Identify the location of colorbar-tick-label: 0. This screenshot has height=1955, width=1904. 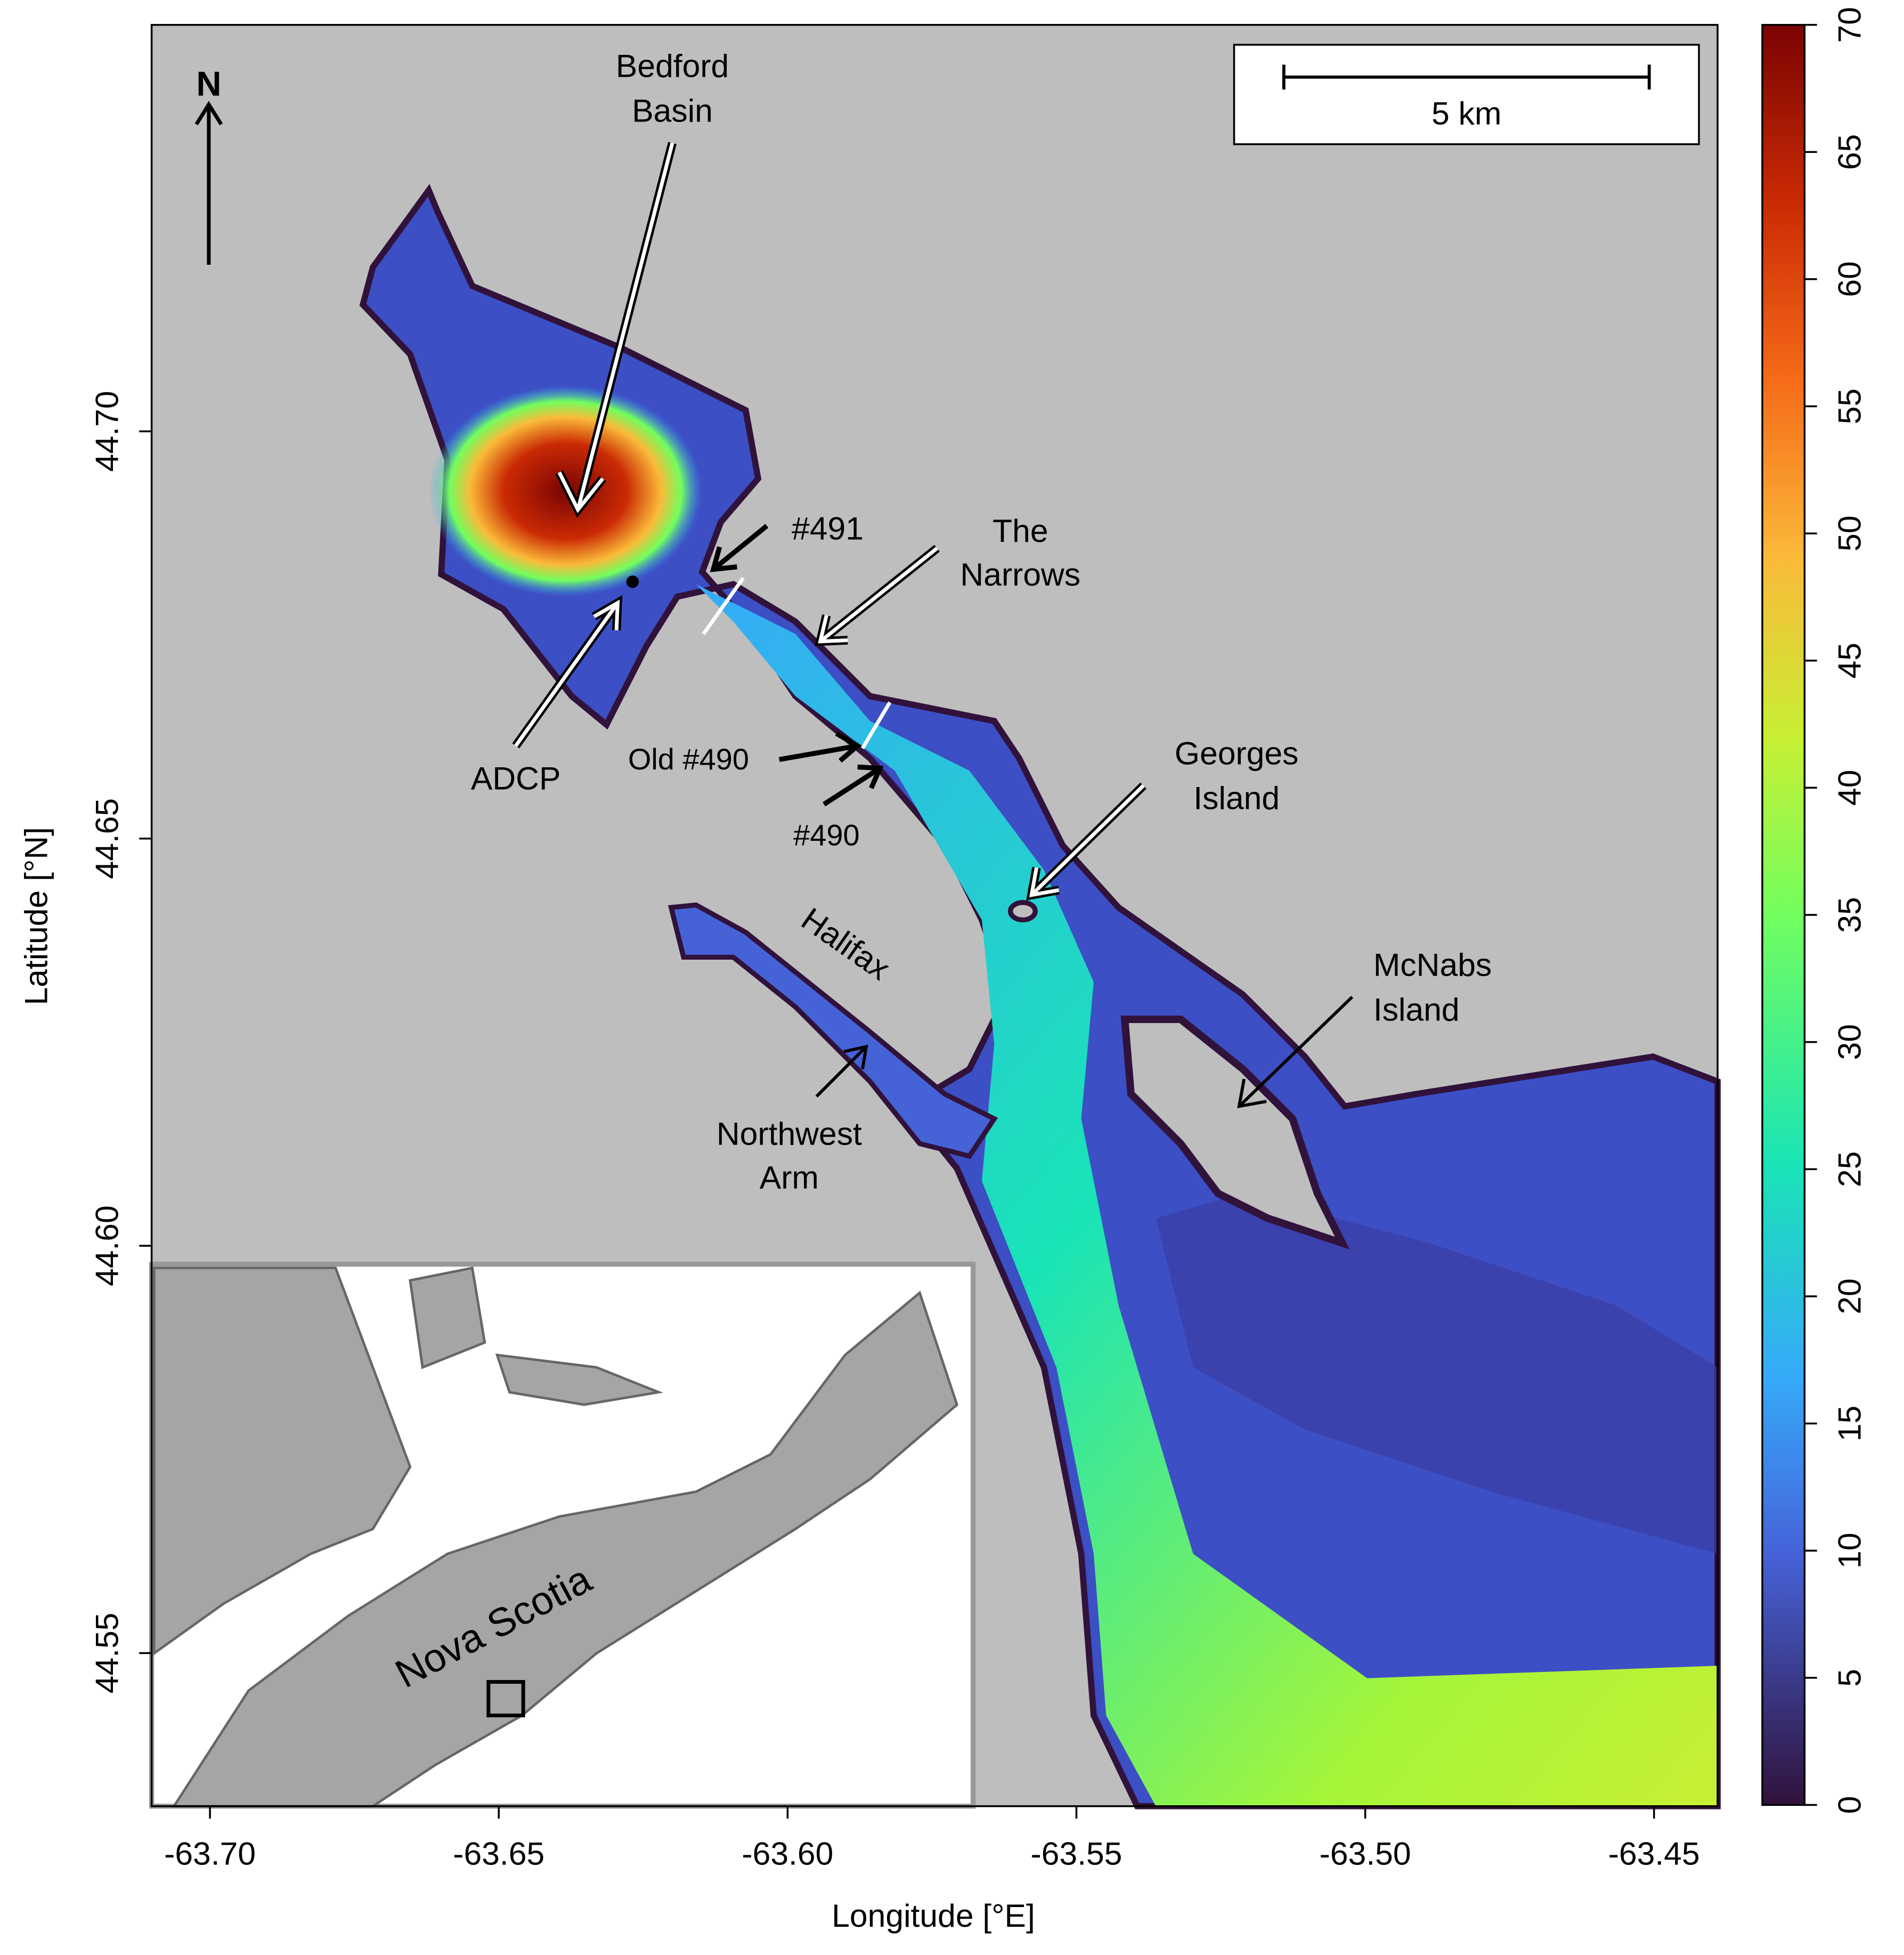
(1849, 1805).